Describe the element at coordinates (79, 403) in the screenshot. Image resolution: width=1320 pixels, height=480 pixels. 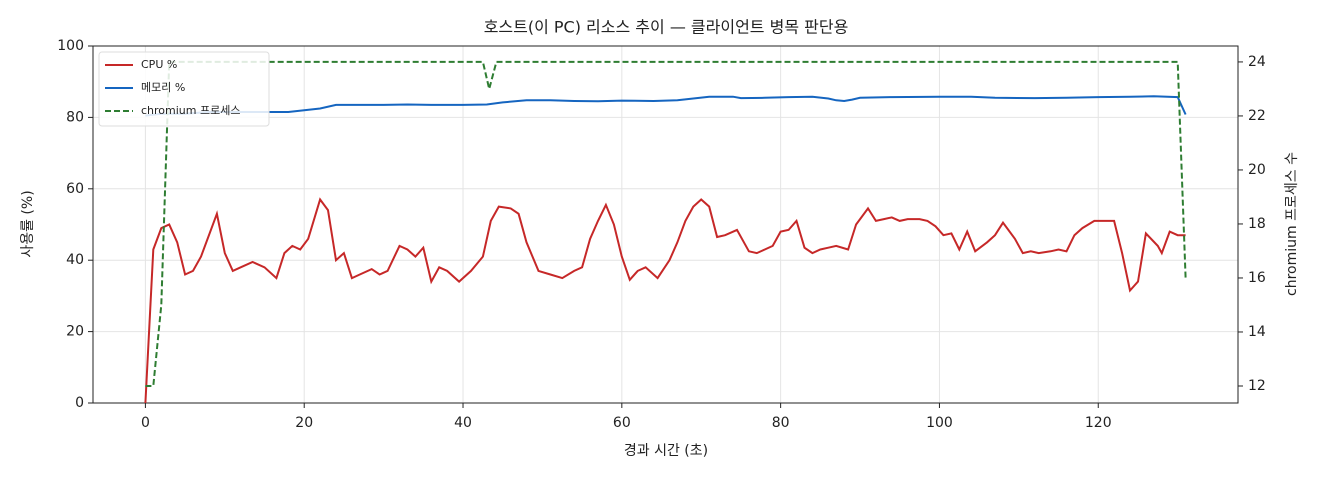
I see `y-tick-label: 0` at that location.